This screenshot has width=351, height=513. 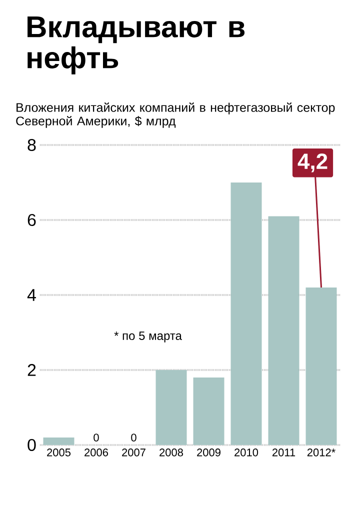 I want to click on x-tick-label: 2006, so click(x=96, y=452).